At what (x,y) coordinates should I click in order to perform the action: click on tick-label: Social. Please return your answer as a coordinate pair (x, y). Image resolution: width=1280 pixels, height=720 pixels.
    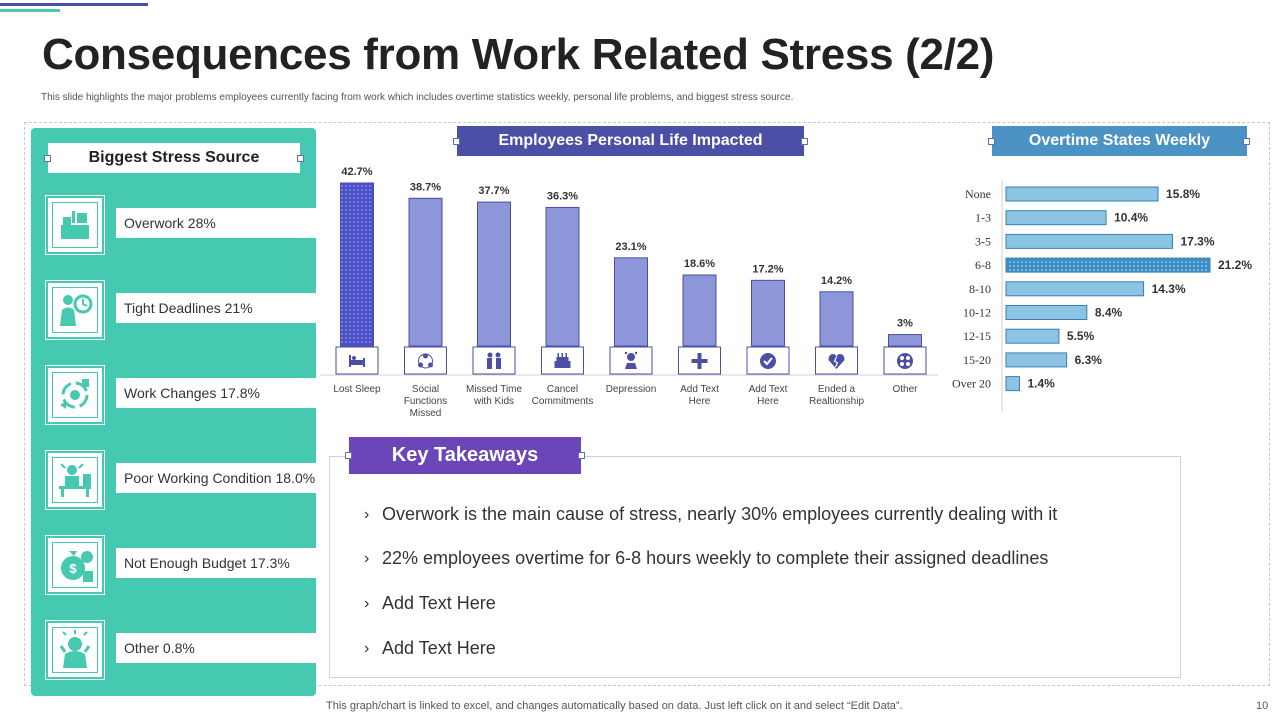
    Looking at the image, I should click on (425, 389).